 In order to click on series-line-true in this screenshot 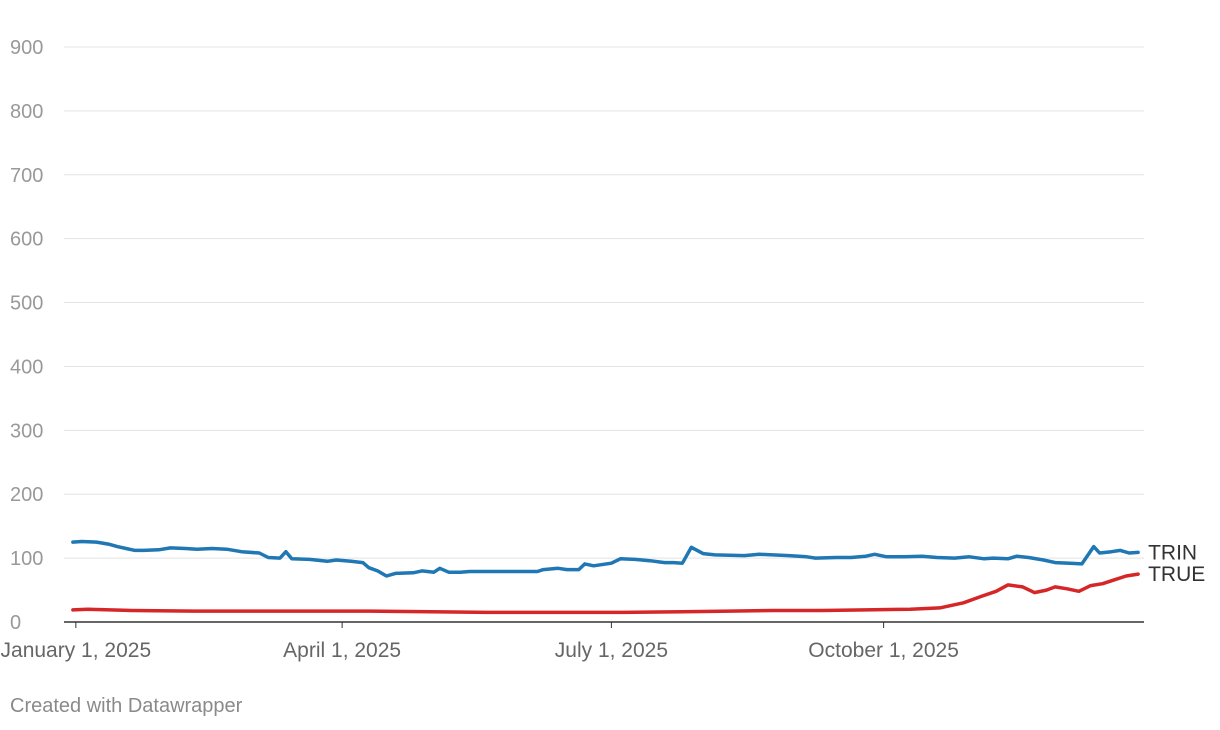, I will do `click(605, 593)`.